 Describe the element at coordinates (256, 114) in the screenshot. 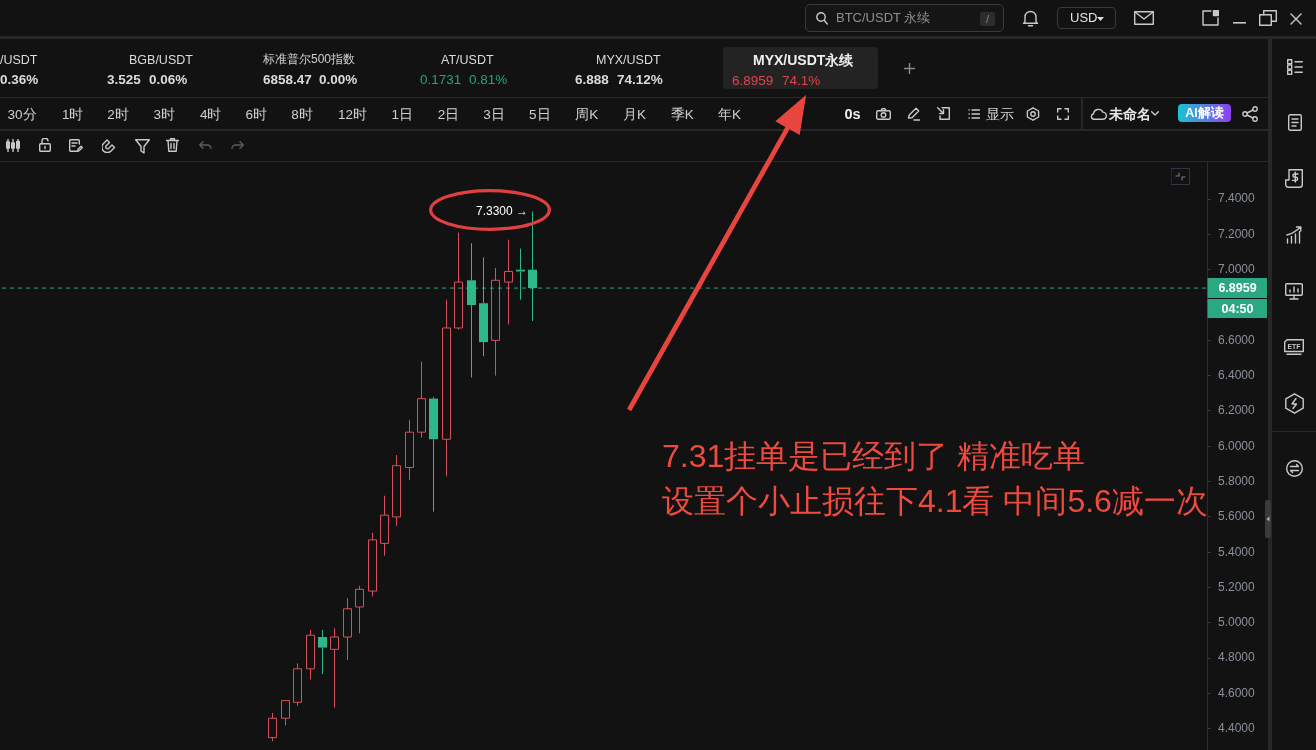

I see `text: 6时` at that location.